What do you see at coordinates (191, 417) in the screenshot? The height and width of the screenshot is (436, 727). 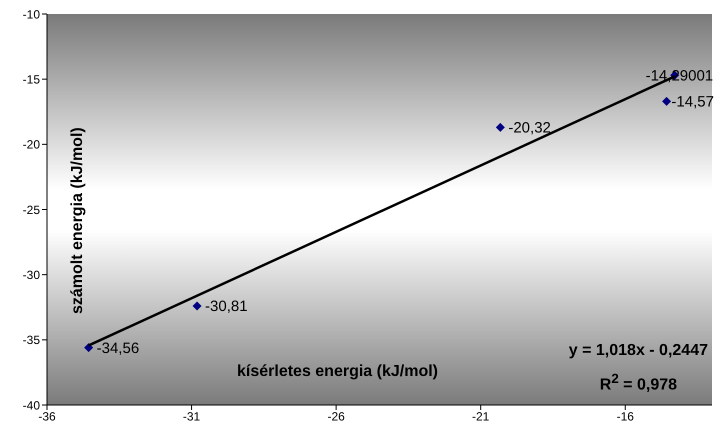 I see `x-tick-label: -31` at bounding box center [191, 417].